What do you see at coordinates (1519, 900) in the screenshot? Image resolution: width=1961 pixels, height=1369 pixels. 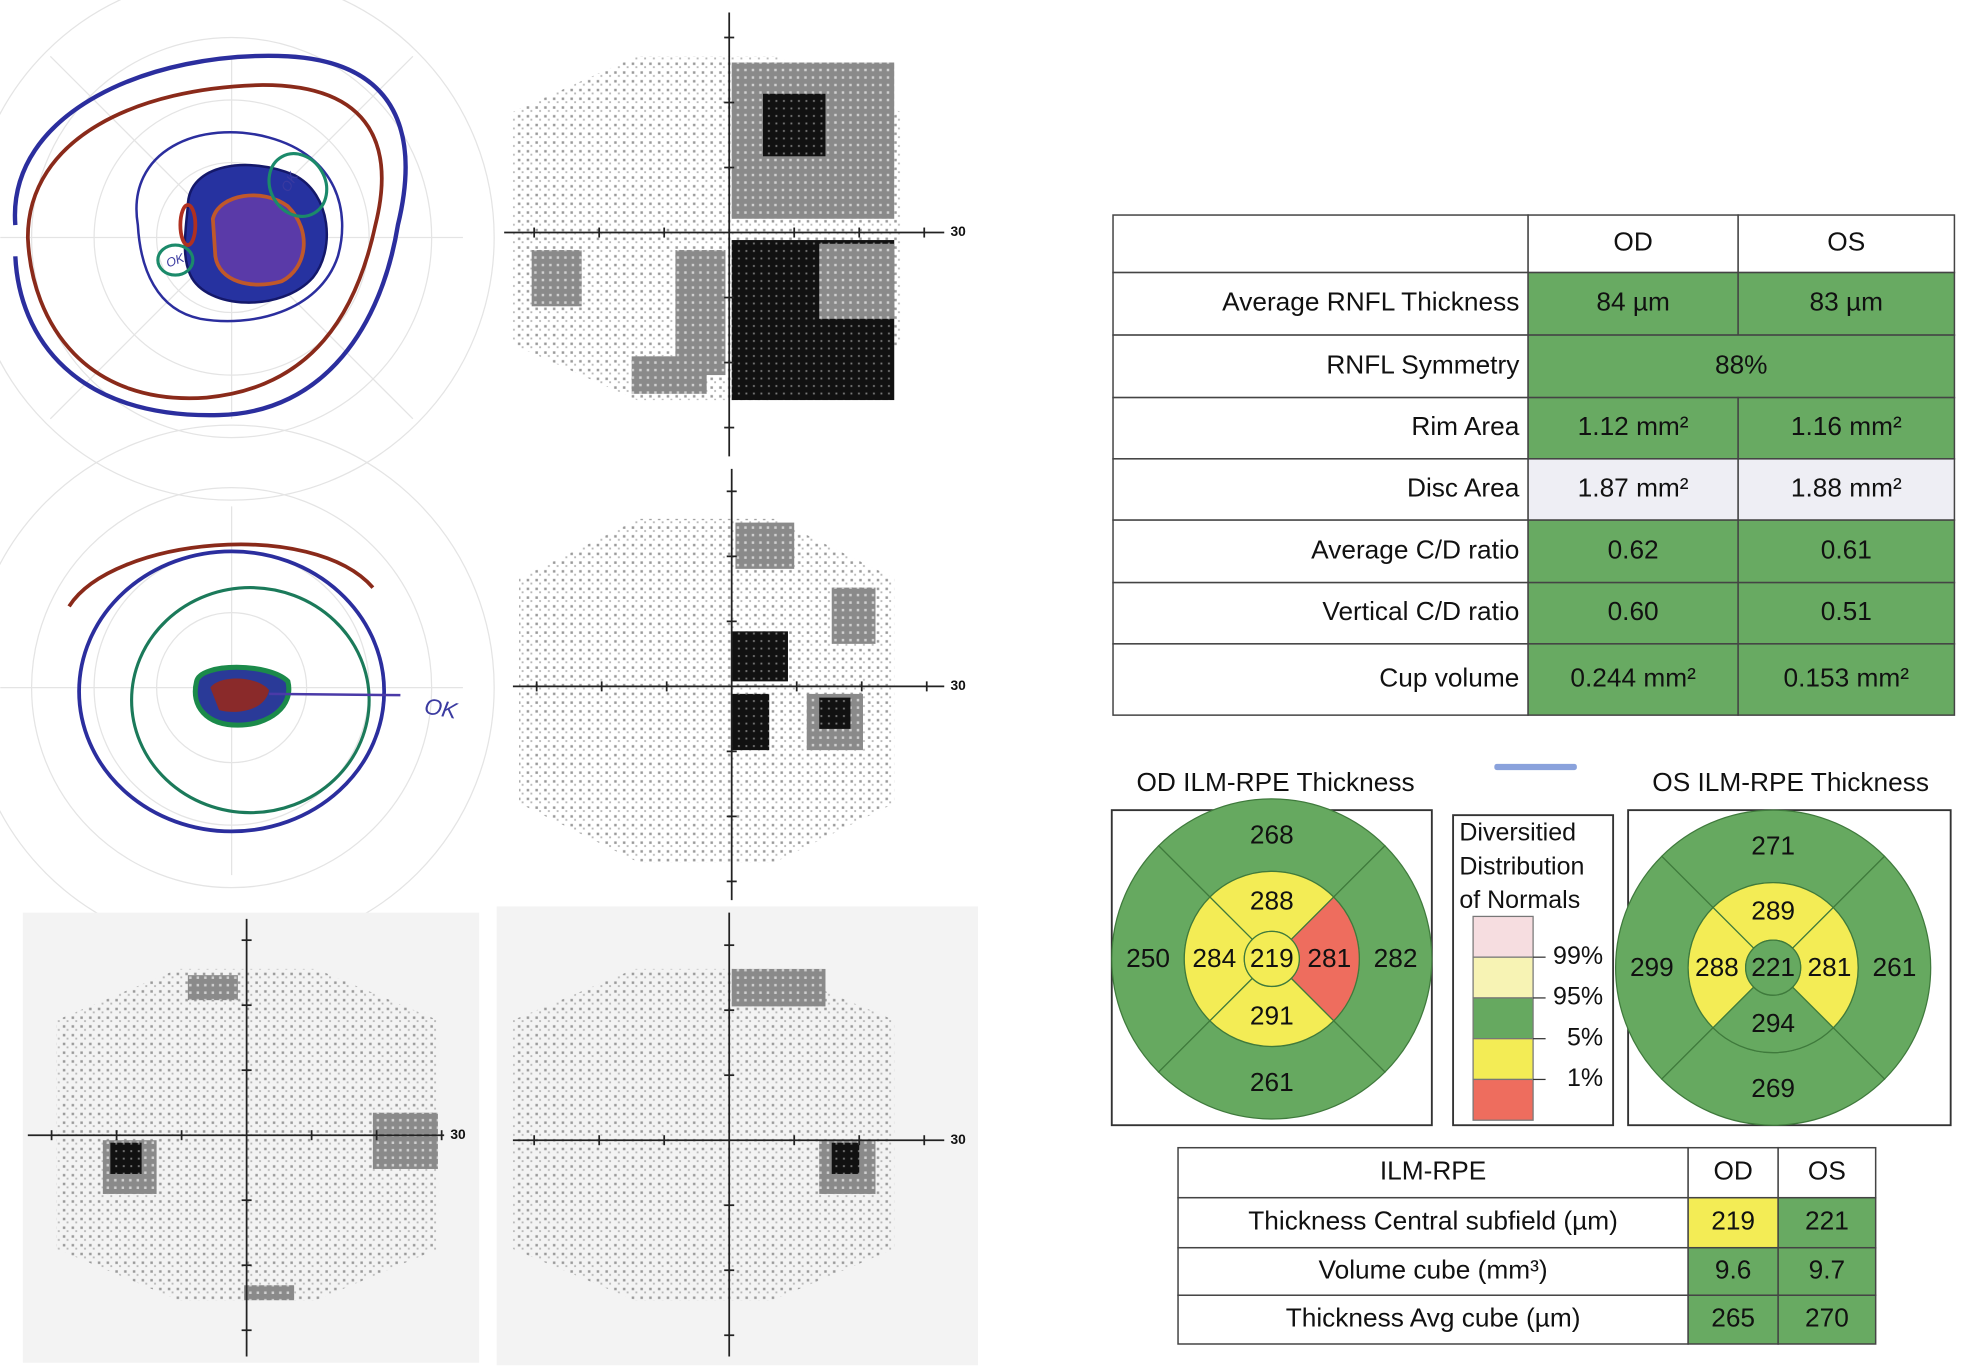 I see `legend-title: of Normals` at bounding box center [1519, 900].